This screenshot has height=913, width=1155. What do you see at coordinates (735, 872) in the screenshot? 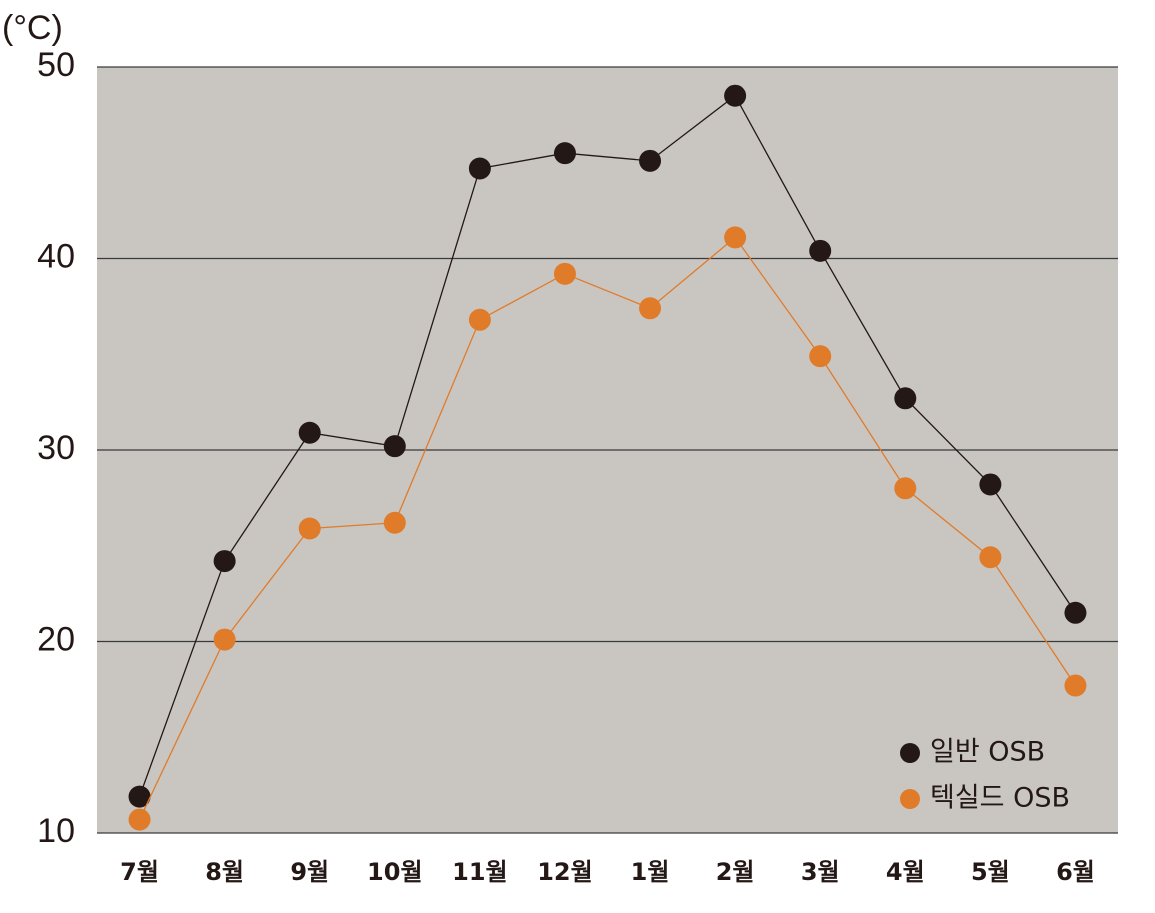
I see `x-tick-label: 2월` at bounding box center [735, 872].